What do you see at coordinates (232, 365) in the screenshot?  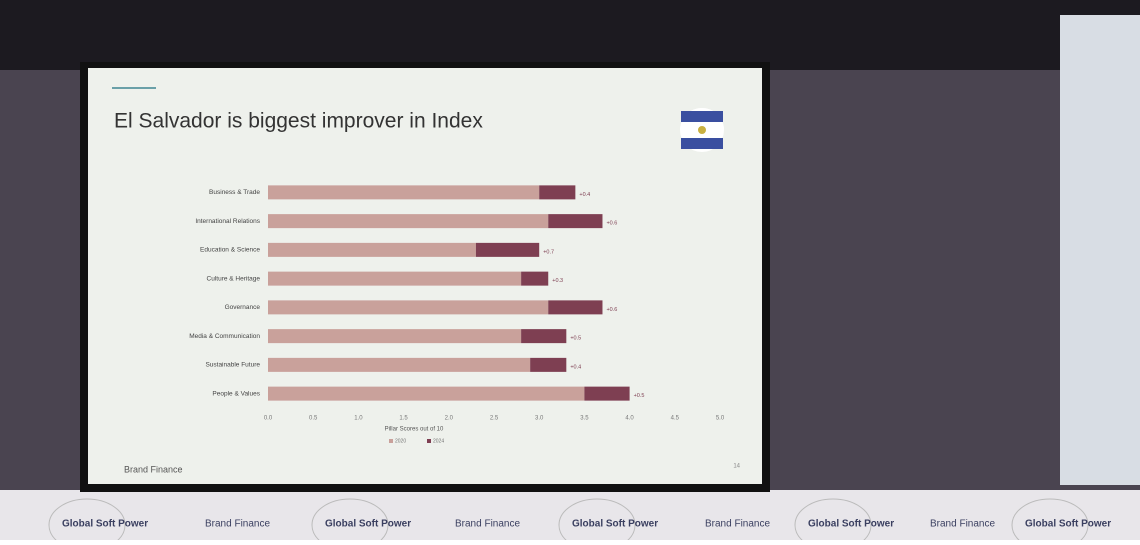 I see `y-tick-label: Sustainable Future` at bounding box center [232, 365].